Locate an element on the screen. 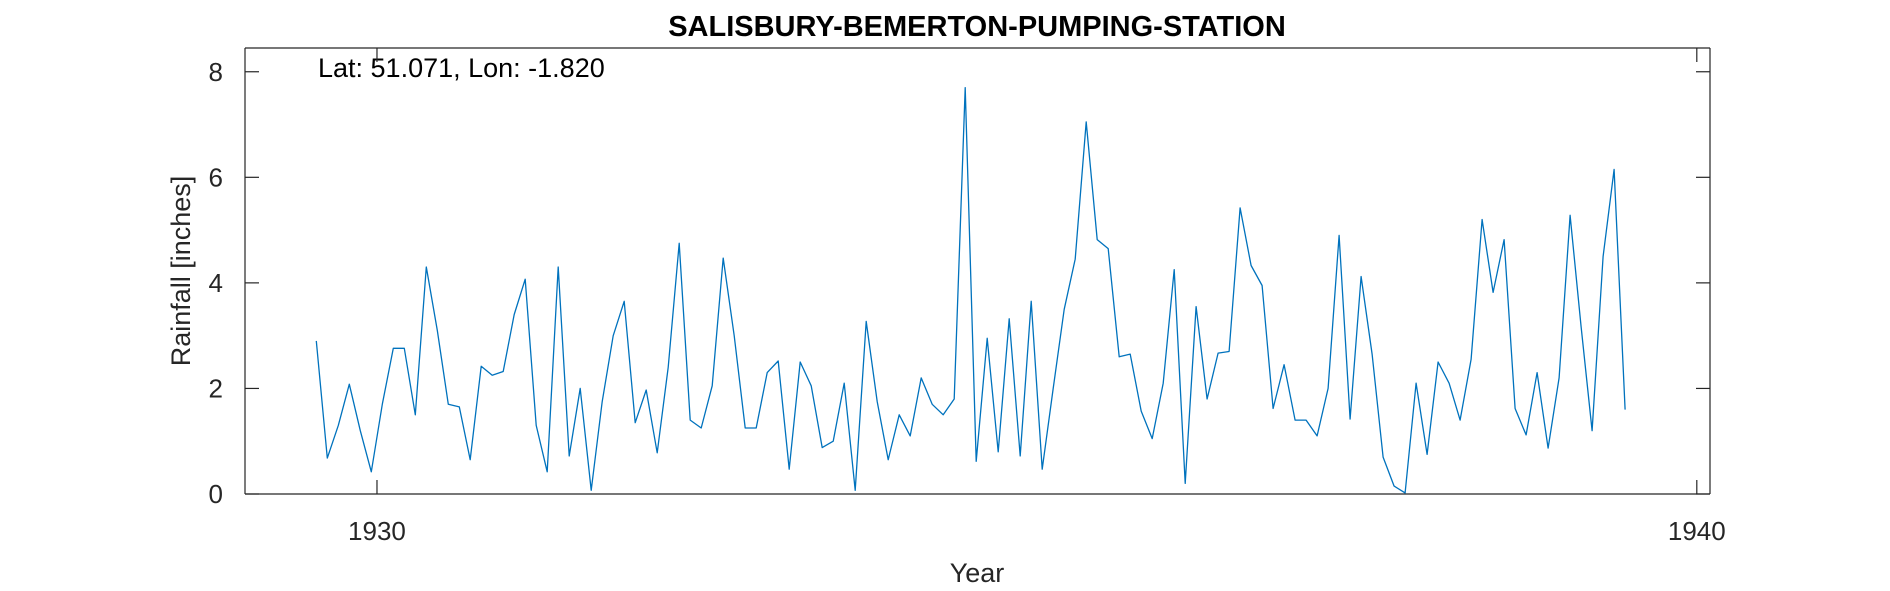  y-tick-label: 4 is located at coordinates (216, 283).